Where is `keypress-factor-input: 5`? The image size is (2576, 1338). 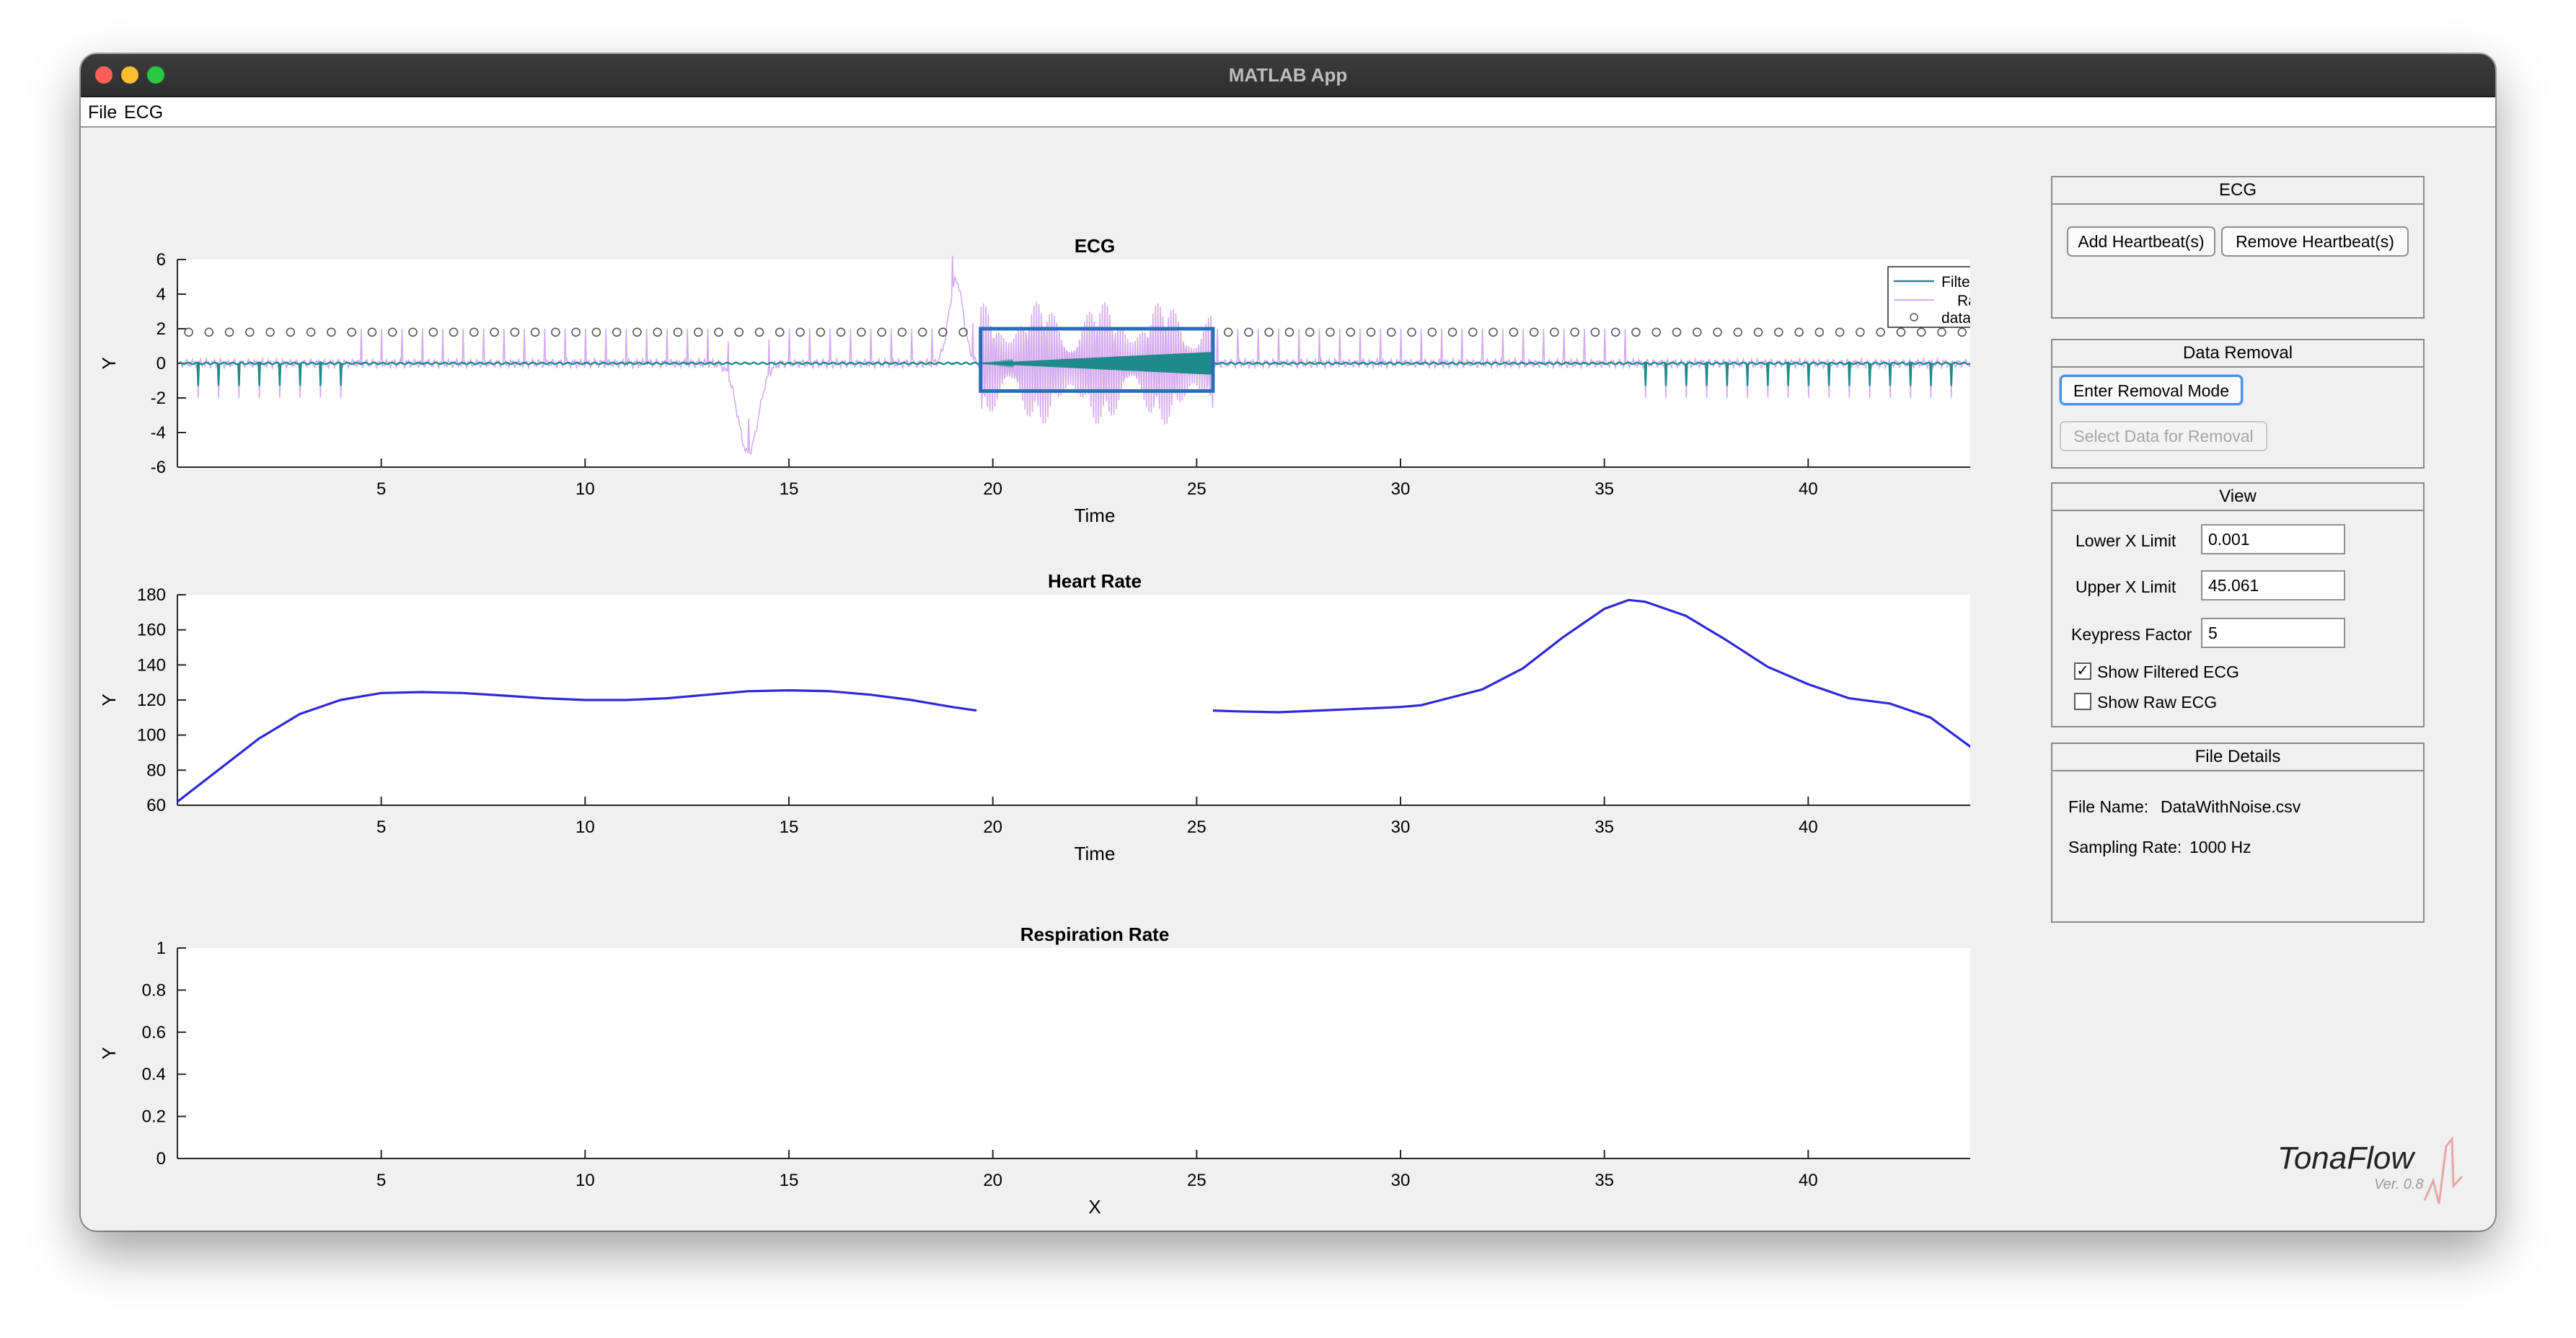
keypress-factor-input: 5 is located at coordinates (2273, 633).